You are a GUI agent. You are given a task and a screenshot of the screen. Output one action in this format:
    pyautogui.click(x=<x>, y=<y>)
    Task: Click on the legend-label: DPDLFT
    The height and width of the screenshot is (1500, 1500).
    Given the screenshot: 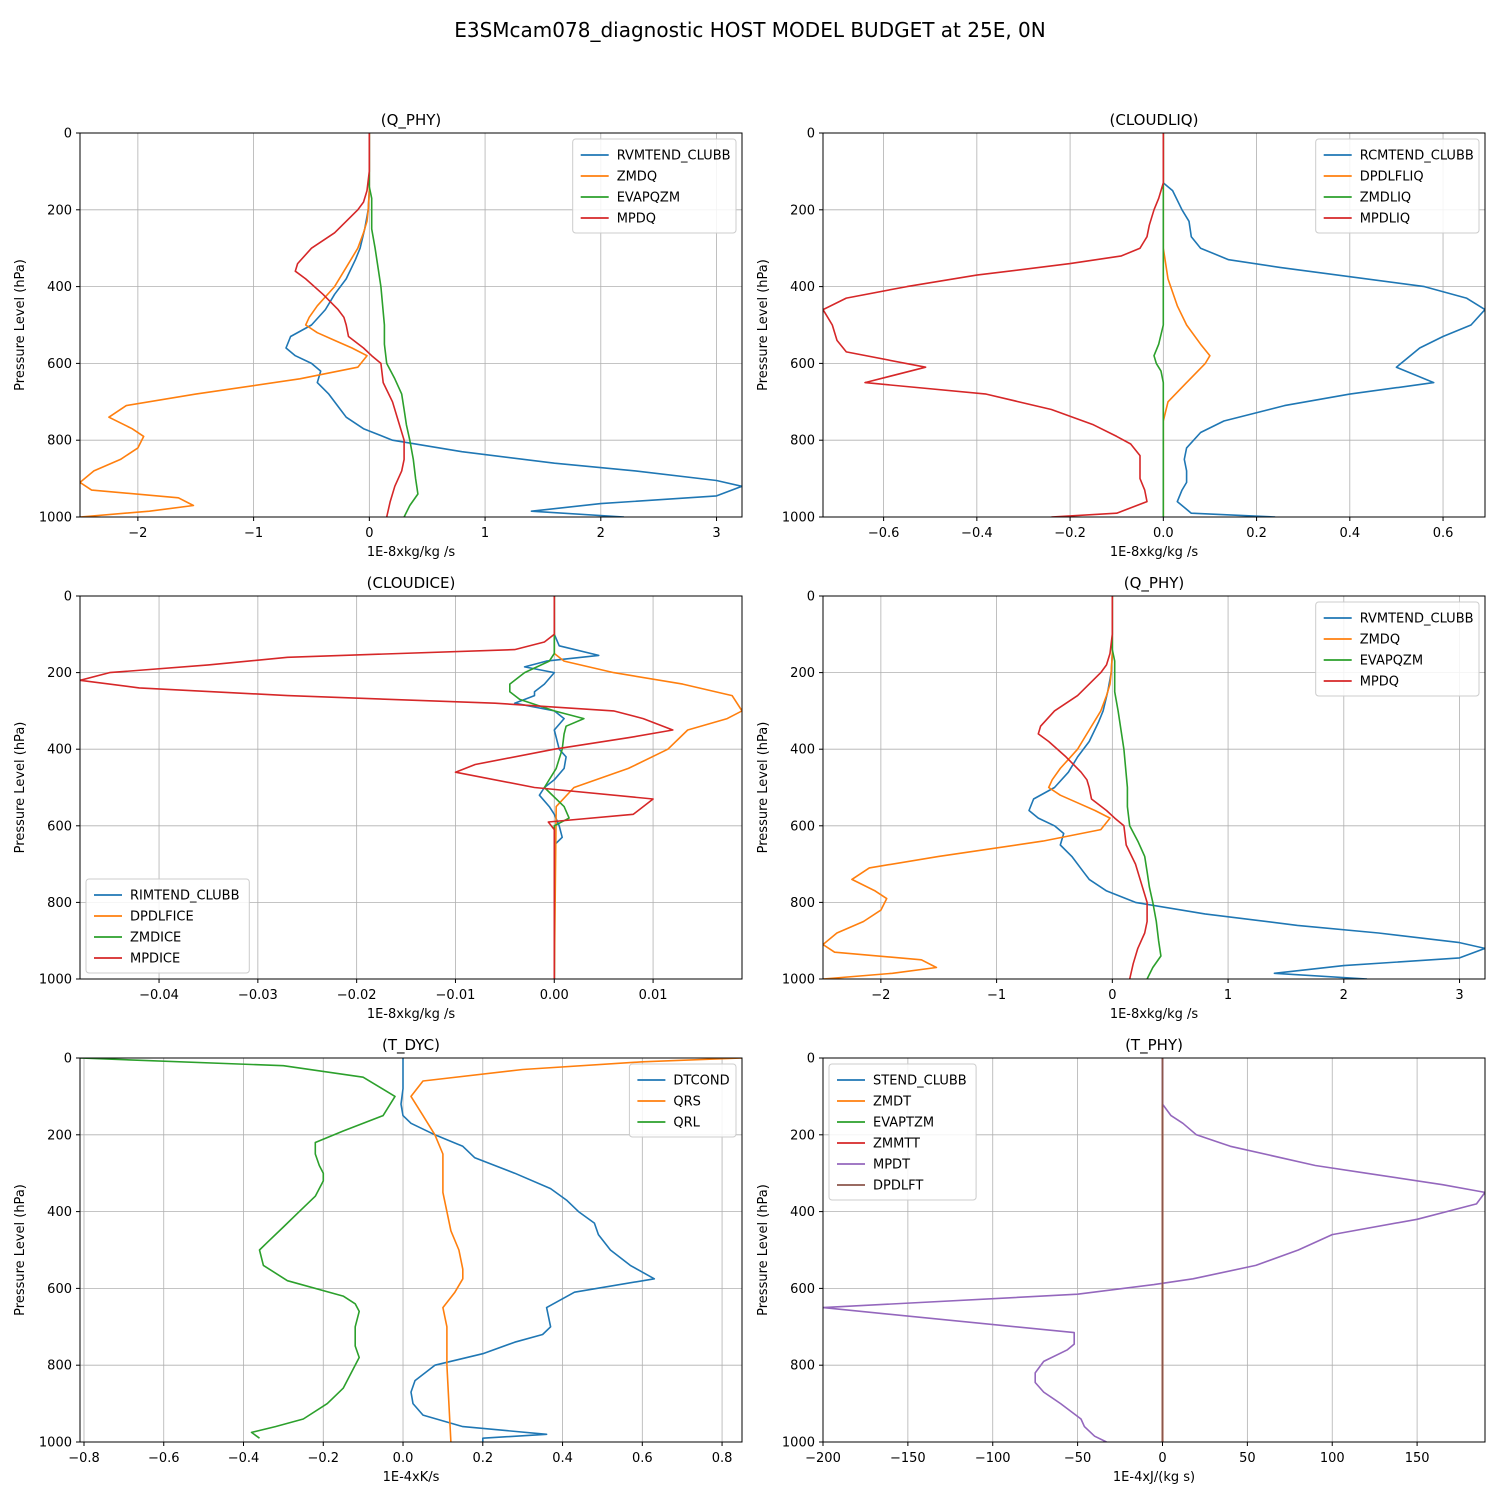 What is the action you would take?
    pyautogui.click(x=898, y=1186)
    